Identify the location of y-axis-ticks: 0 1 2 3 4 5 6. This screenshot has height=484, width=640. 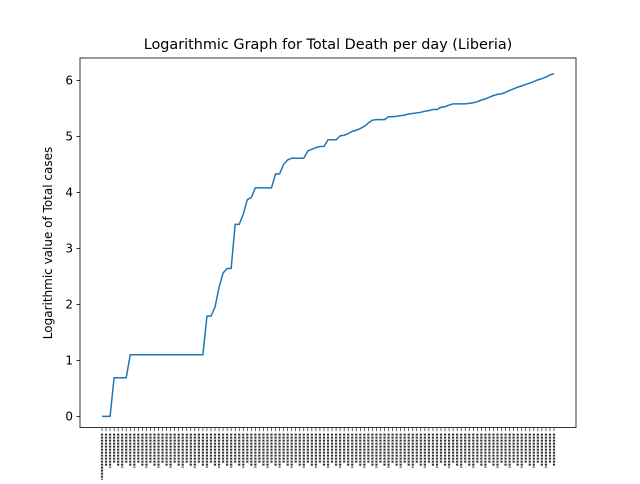
(72, 248).